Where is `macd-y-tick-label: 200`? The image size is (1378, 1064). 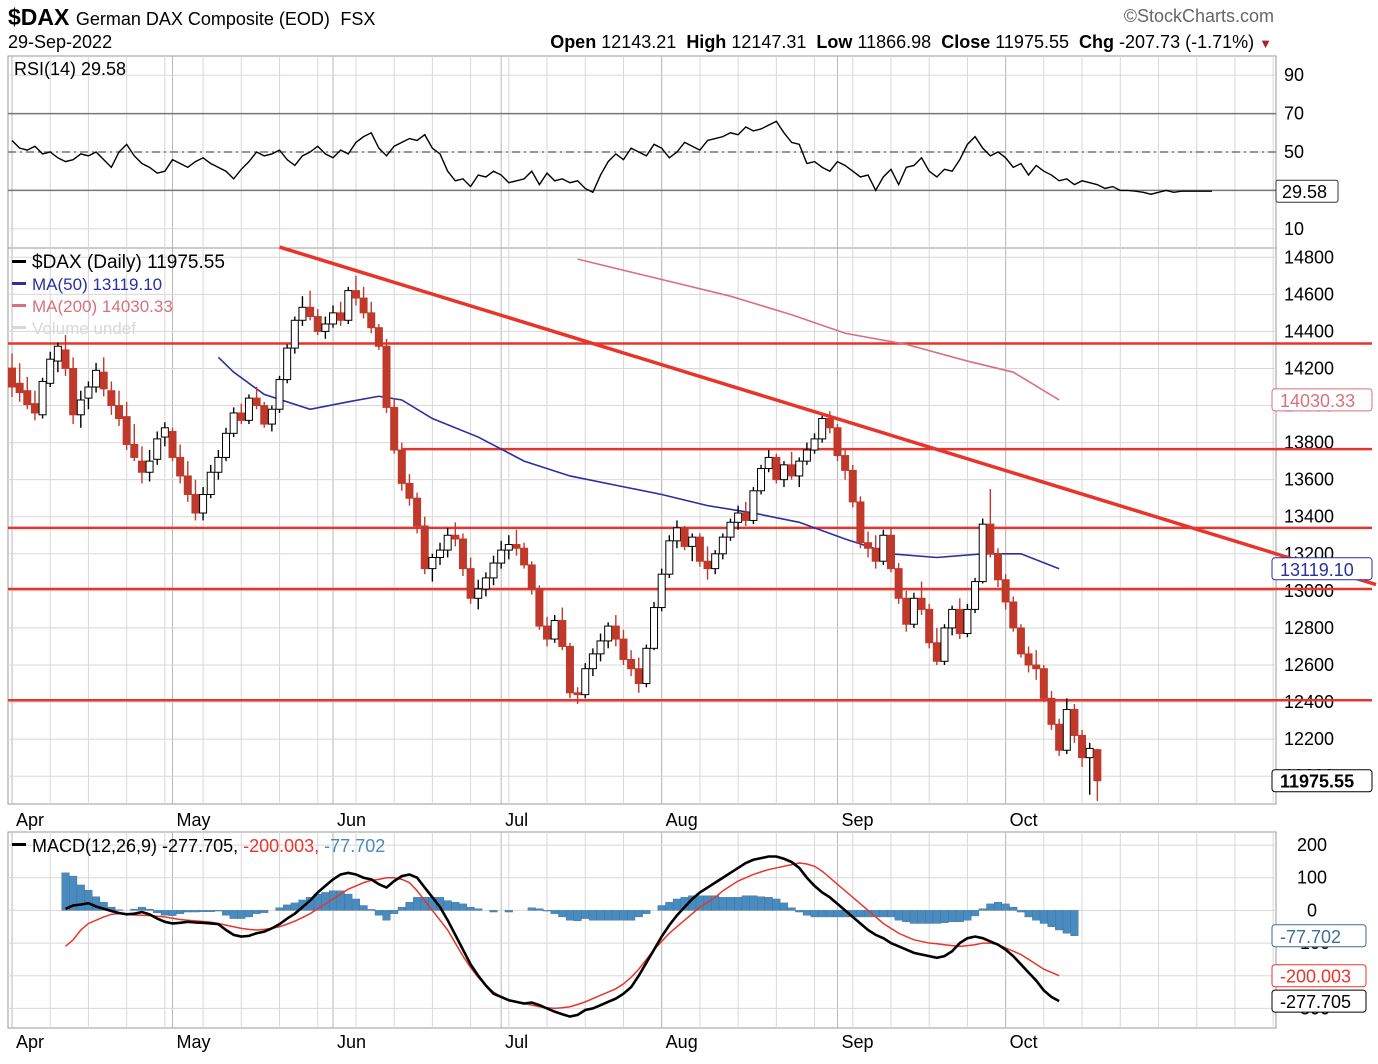 macd-y-tick-label: 200 is located at coordinates (1312, 845).